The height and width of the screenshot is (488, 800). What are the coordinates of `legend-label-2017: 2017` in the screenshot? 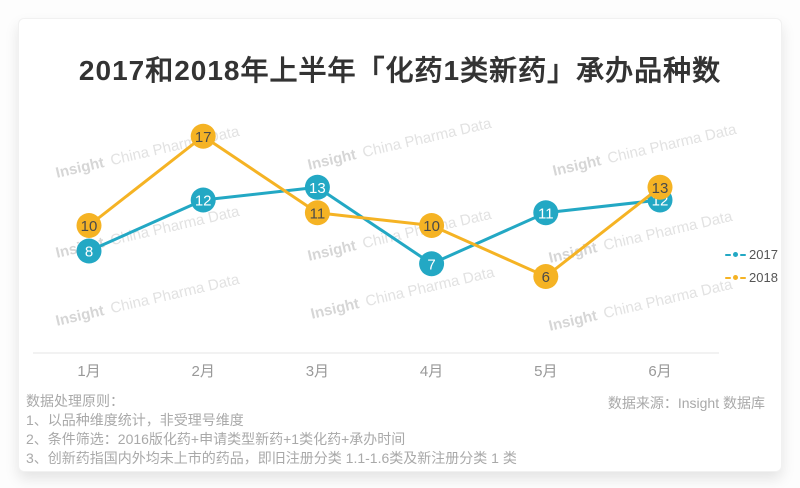 It's located at (763, 254).